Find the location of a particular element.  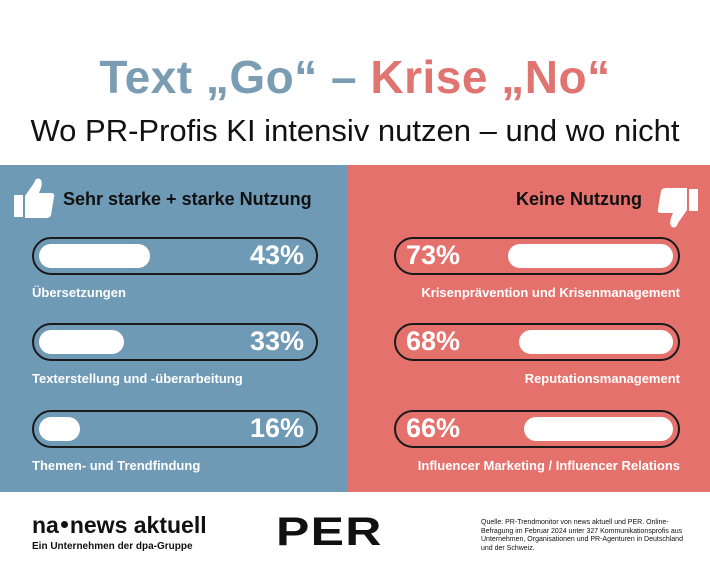

logo-dot is located at coordinates (64, 525).